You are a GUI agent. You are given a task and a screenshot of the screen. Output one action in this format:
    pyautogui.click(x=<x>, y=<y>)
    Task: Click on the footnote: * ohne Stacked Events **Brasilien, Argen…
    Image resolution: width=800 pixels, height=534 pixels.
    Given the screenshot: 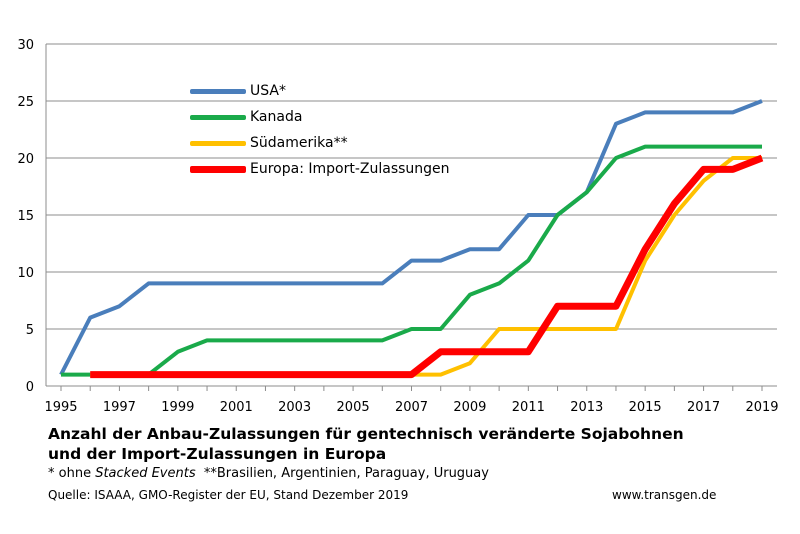 What is the action you would take?
    pyautogui.click(x=418, y=473)
    